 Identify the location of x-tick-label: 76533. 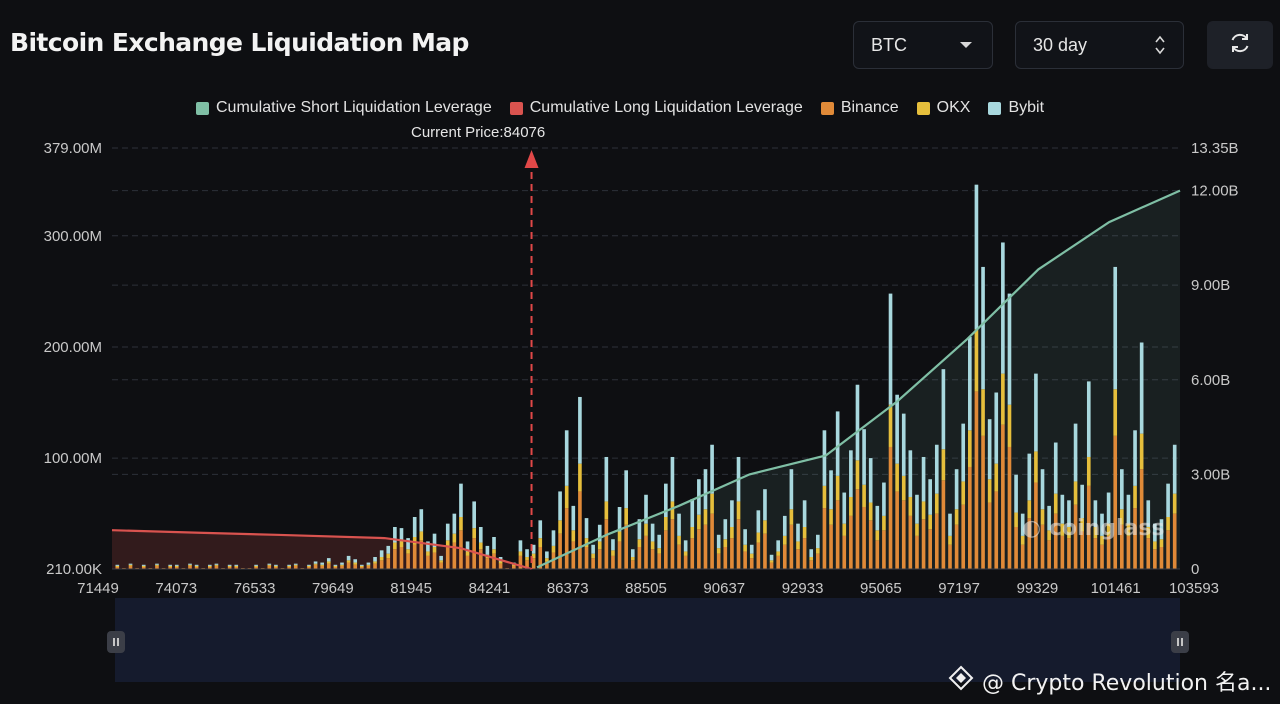
(255, 588).